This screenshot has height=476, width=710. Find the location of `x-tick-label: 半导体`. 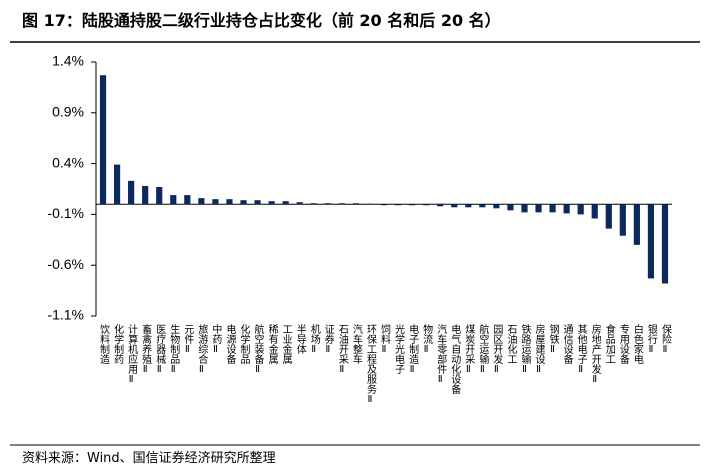

x-tick-label: 半导体 is located at coordinates (300, 339).